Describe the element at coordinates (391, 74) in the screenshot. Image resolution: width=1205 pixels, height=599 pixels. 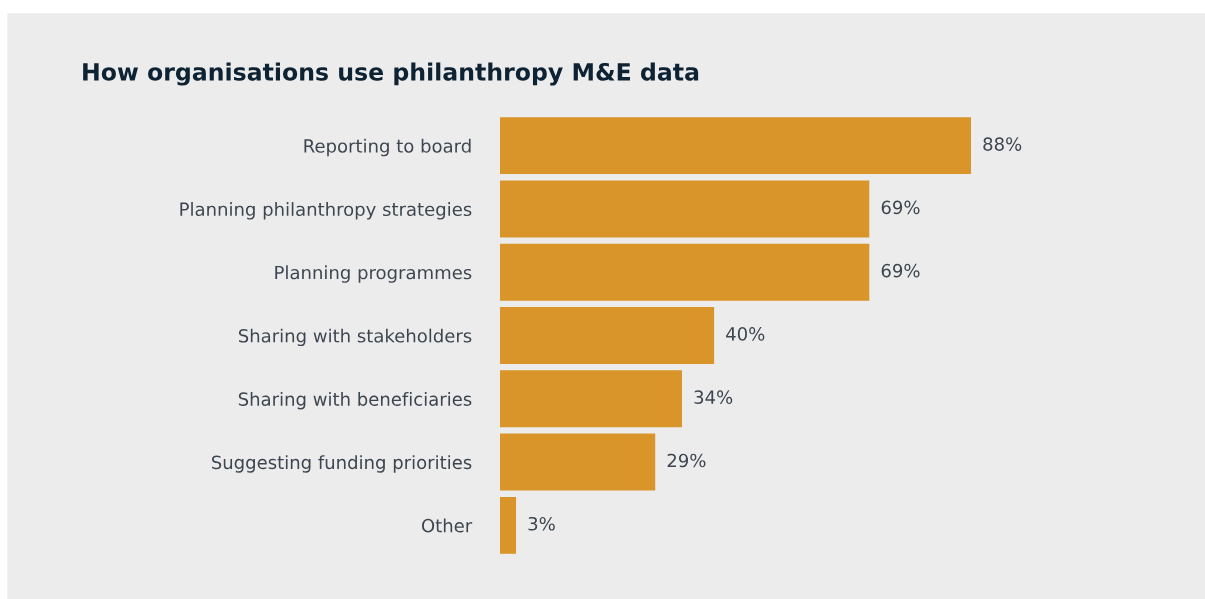
I see `chart-title: How organisations use philanthropy M&E data` at that location.